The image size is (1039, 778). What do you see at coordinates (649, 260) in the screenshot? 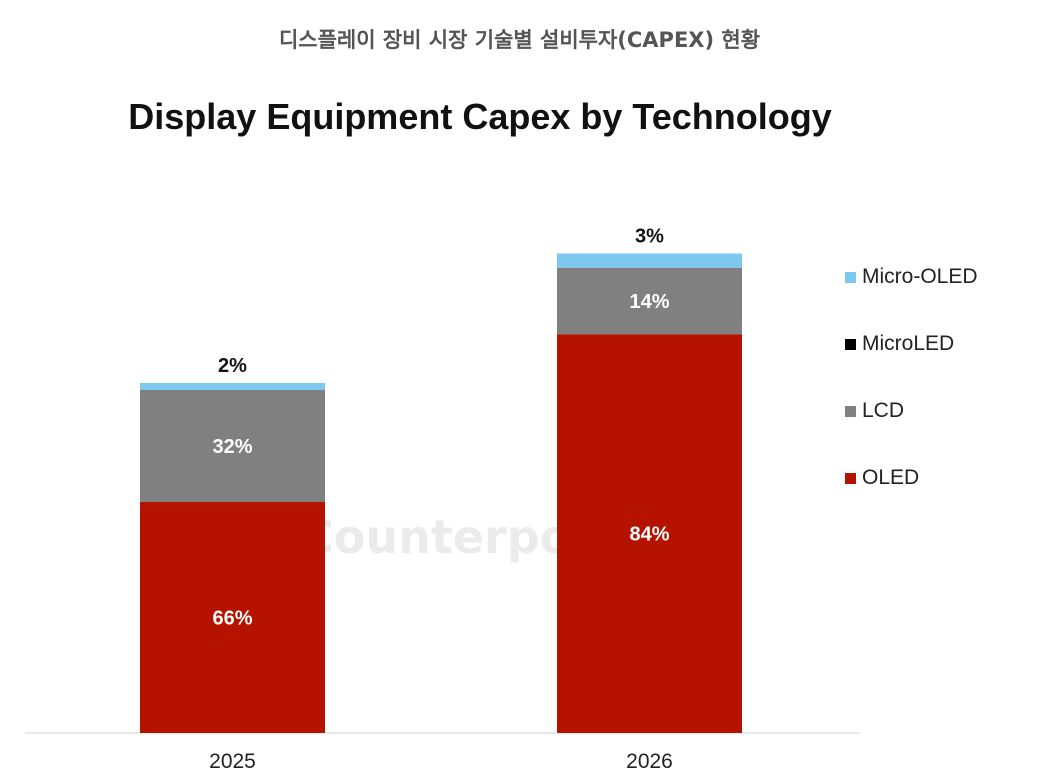
I see `bar-micro-oled-2026` at bounding box center [649, 260].